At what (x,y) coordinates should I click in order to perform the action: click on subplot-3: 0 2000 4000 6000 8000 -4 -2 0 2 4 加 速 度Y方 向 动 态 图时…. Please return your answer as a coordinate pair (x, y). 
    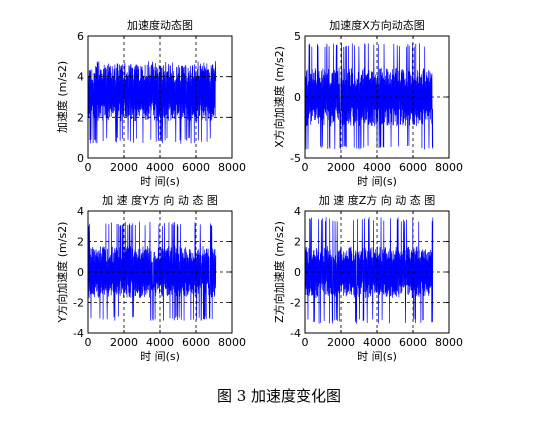
    Looking at the image, I should click on (150, 278).